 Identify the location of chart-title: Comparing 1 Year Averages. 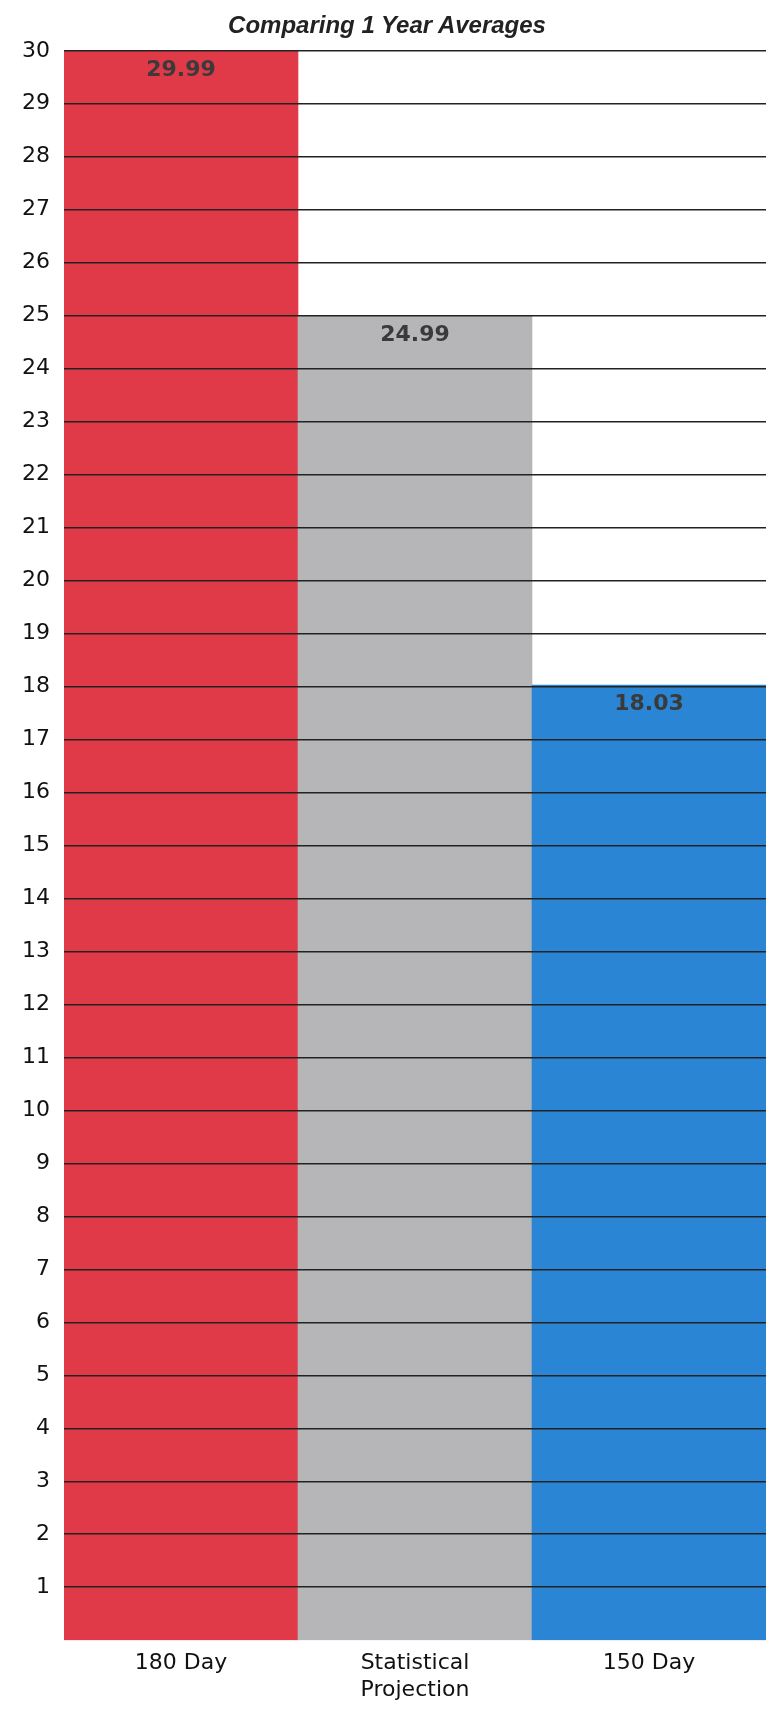
(387, 25).